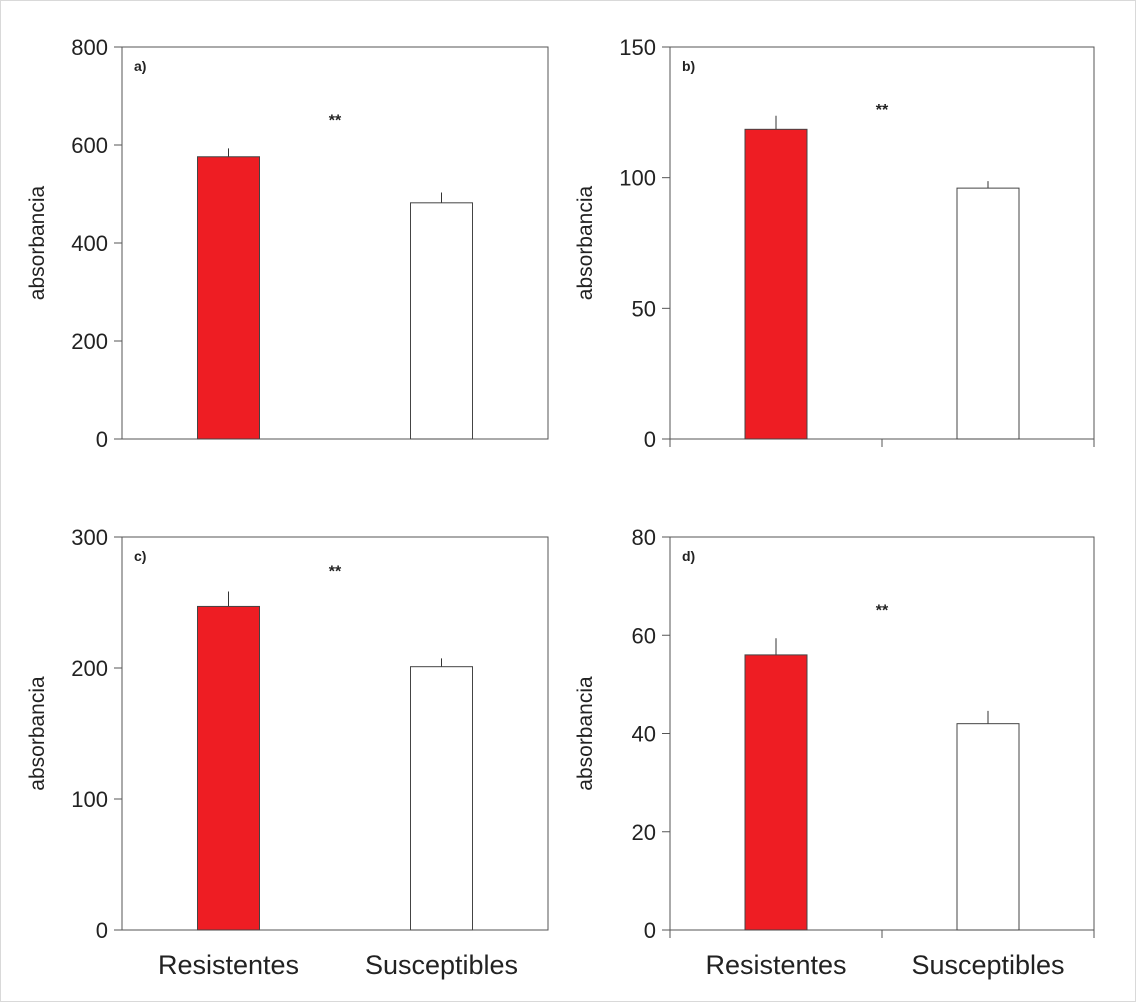  What do you see at coordinates (644, 832) in the screenshot?
I see `y-tick-label: 20` at bounding box center [644, 832].